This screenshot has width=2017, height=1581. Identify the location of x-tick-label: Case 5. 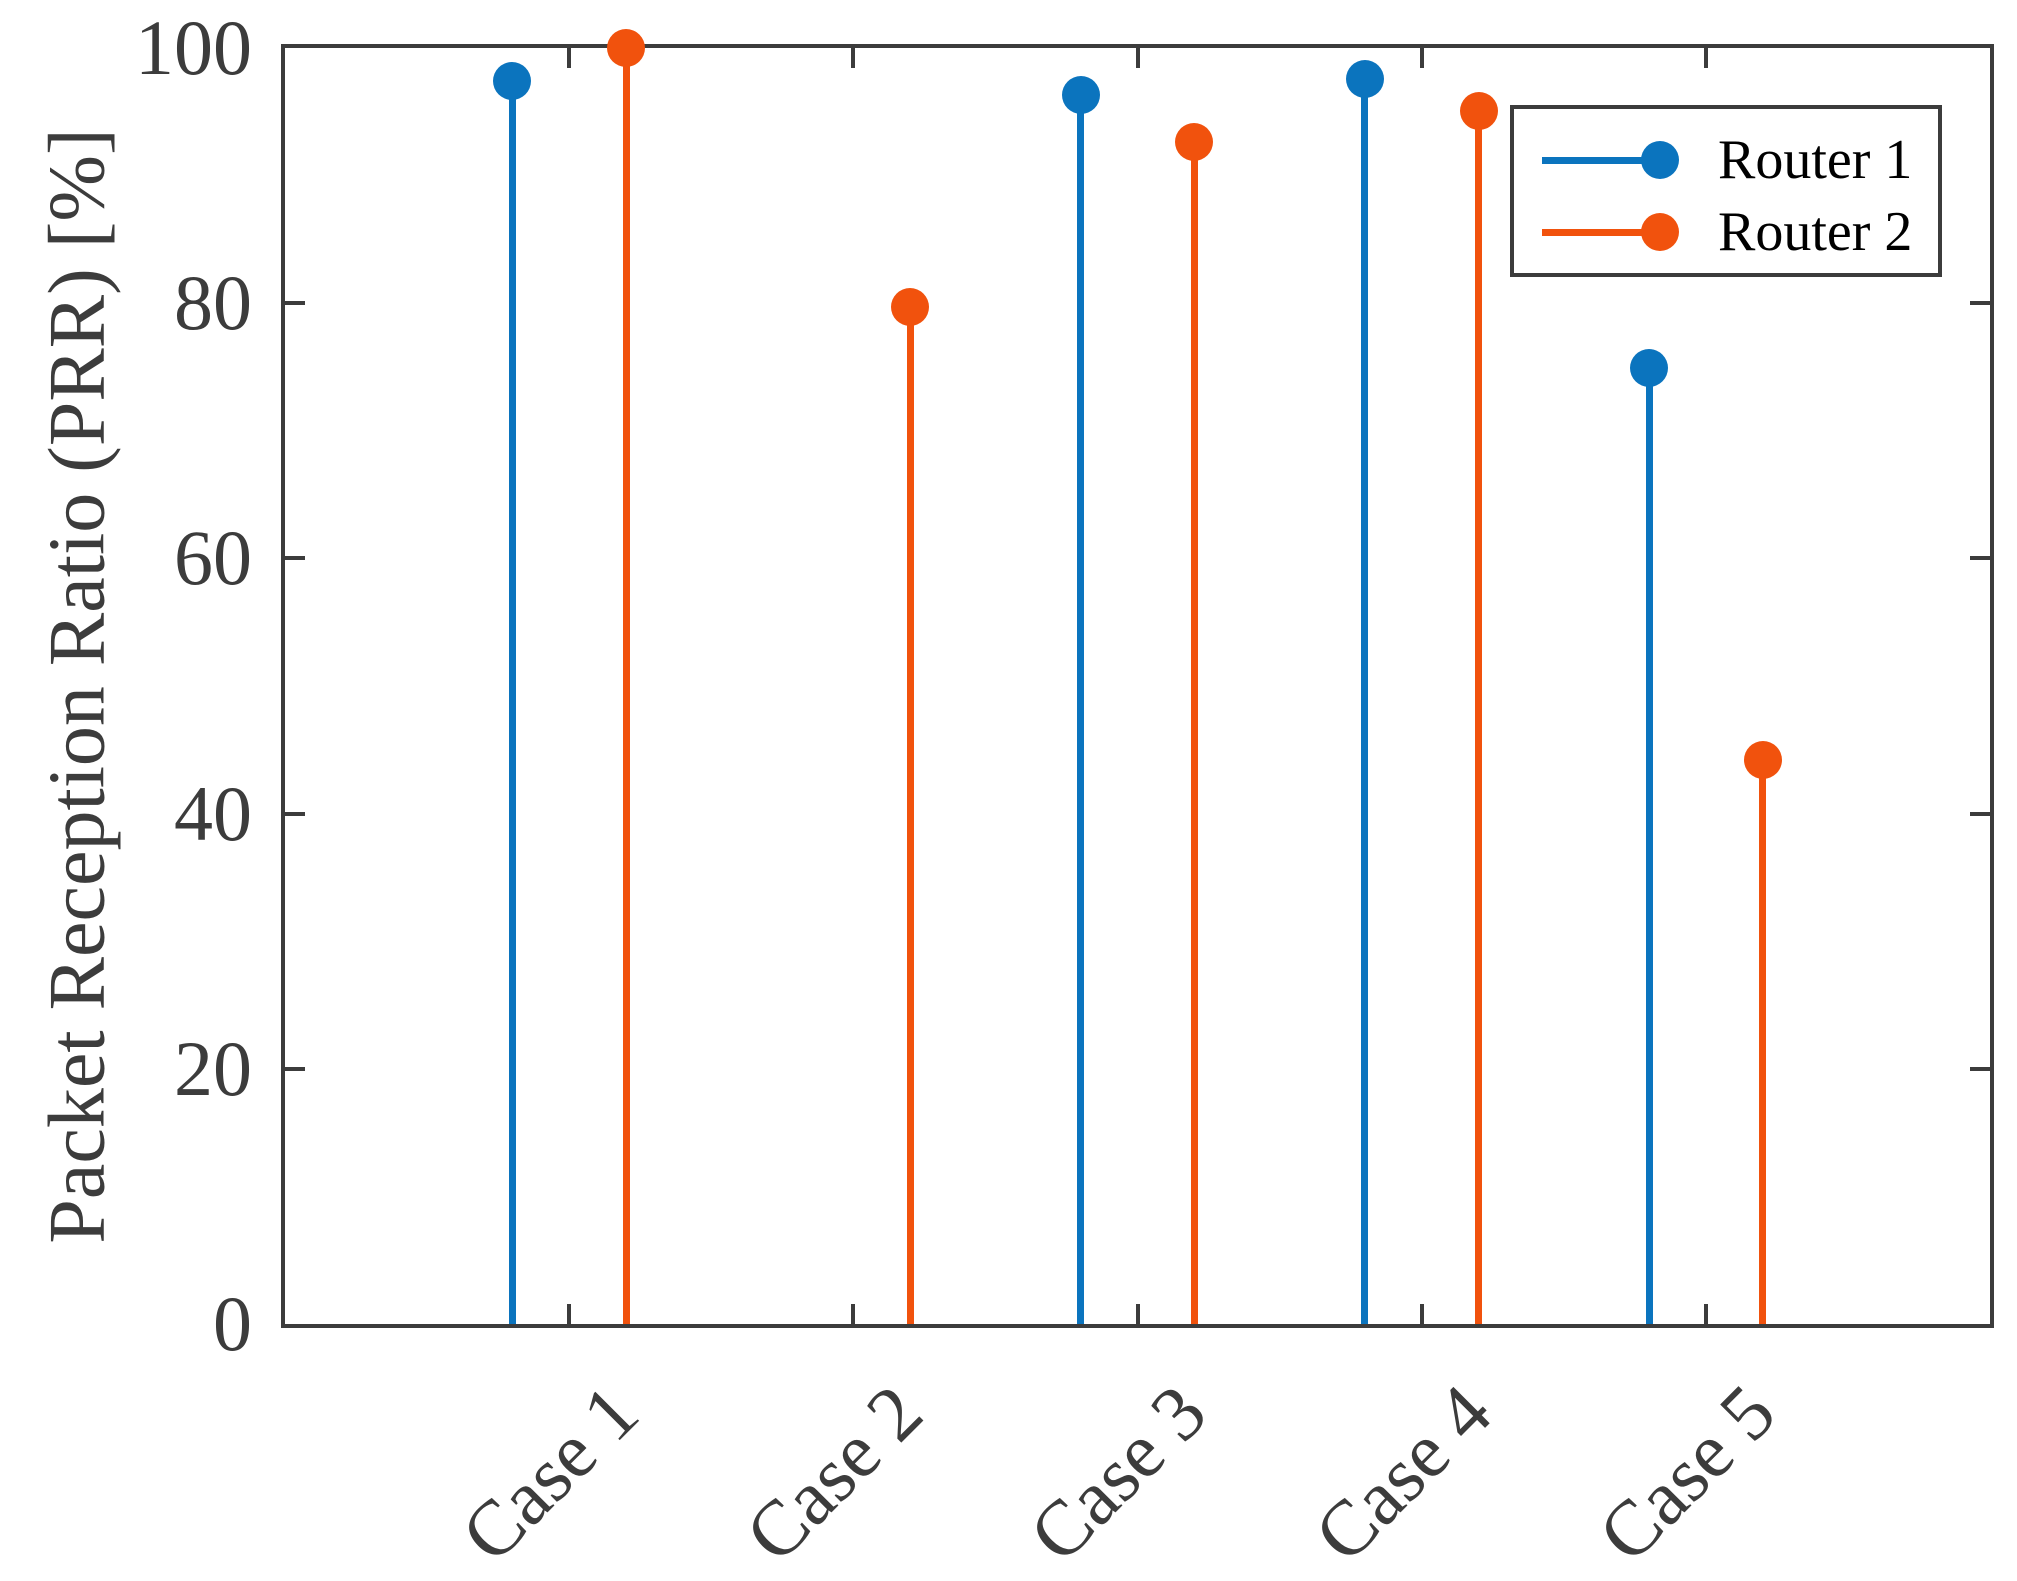
(1686, 1472).